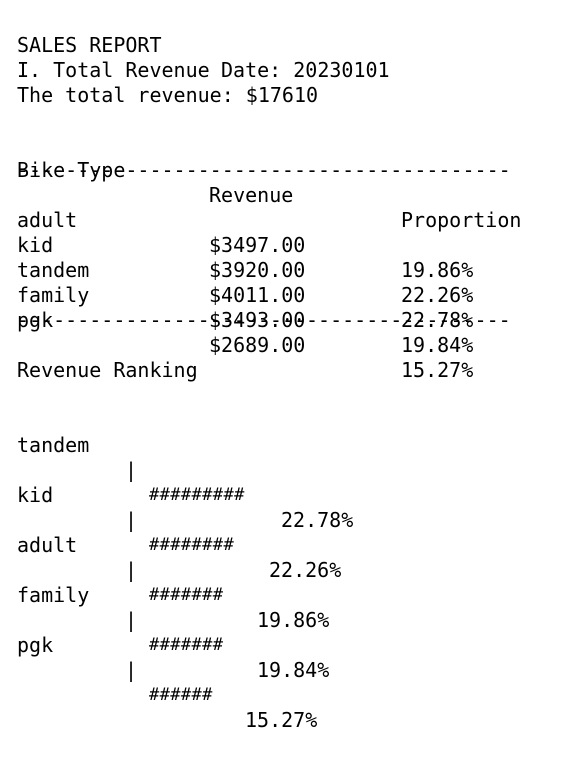 The height and width of the screenshot is (758, 567). What do you see at coordinates (53, 445) in the screenshot?
I see `ranking-name: tandem` at bounding box center [53, 445].